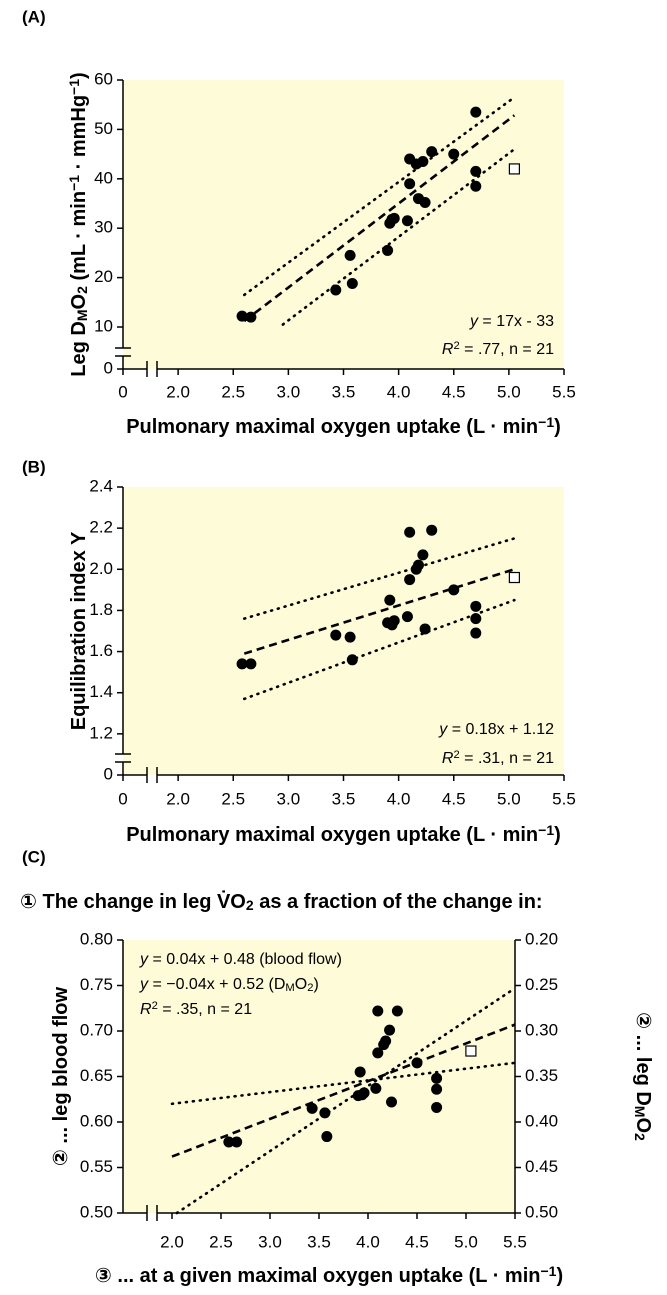  Describe the element at coordinates (82, 315) in the screenshot. I see `y-axis-label-part: M` at that location.